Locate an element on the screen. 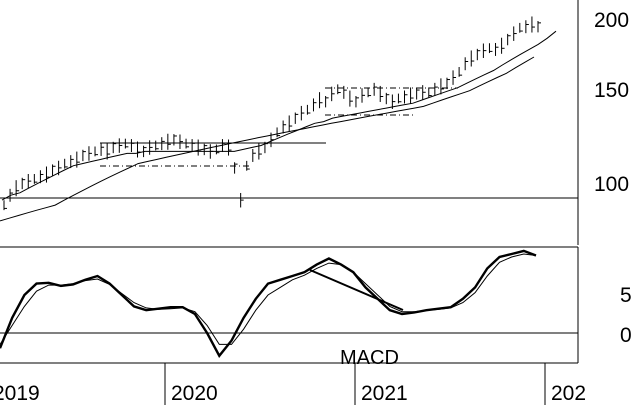  x-tick-label: 2019 is located at coordinates (20, 393).